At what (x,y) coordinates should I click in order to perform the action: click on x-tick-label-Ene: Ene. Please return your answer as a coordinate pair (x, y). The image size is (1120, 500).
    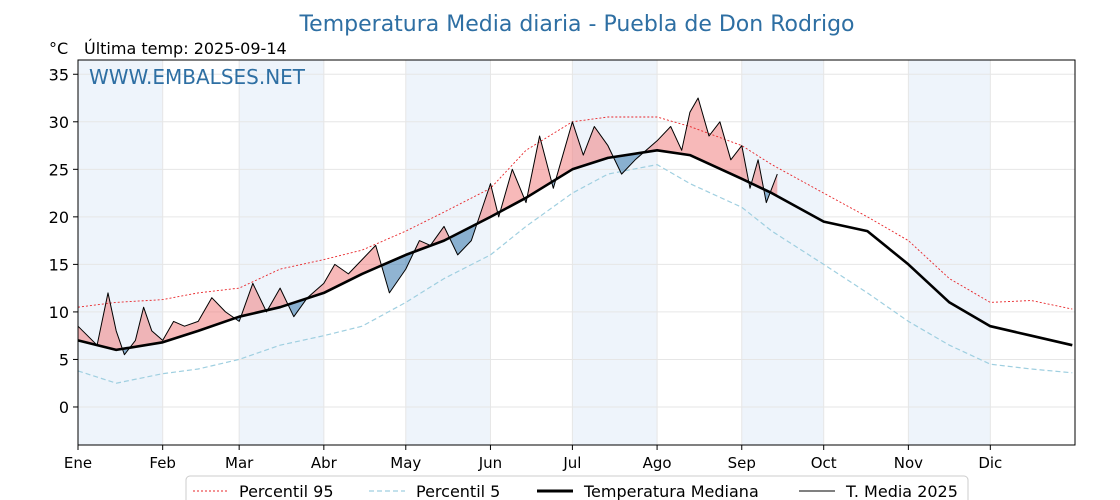
    Looking at the image, I should click on (78, 463).